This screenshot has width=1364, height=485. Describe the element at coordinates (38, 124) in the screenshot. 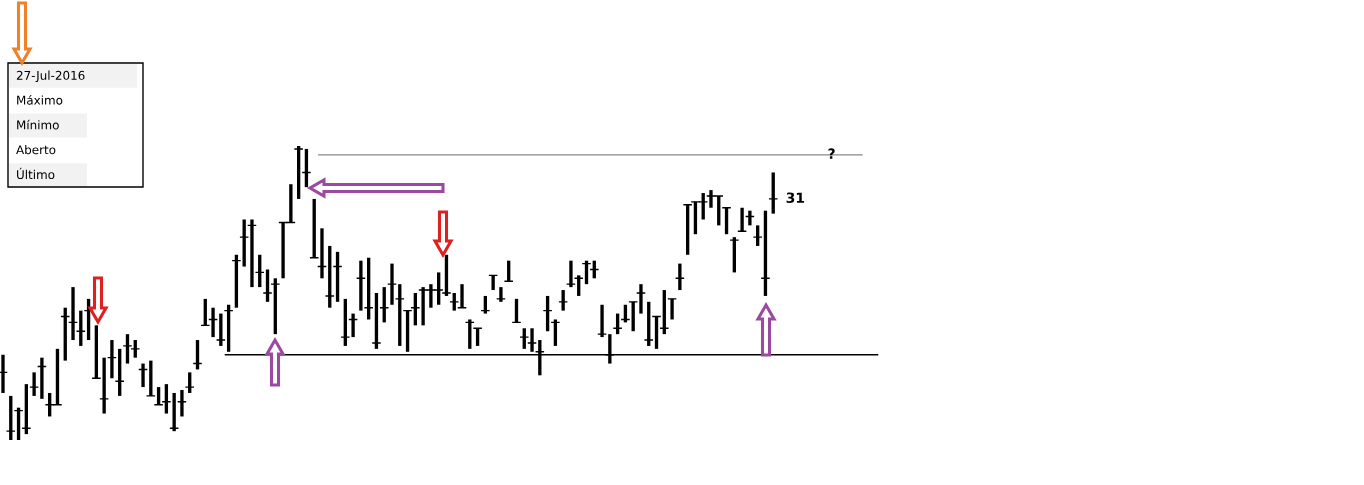

I see `text: Mínimo` at that location.